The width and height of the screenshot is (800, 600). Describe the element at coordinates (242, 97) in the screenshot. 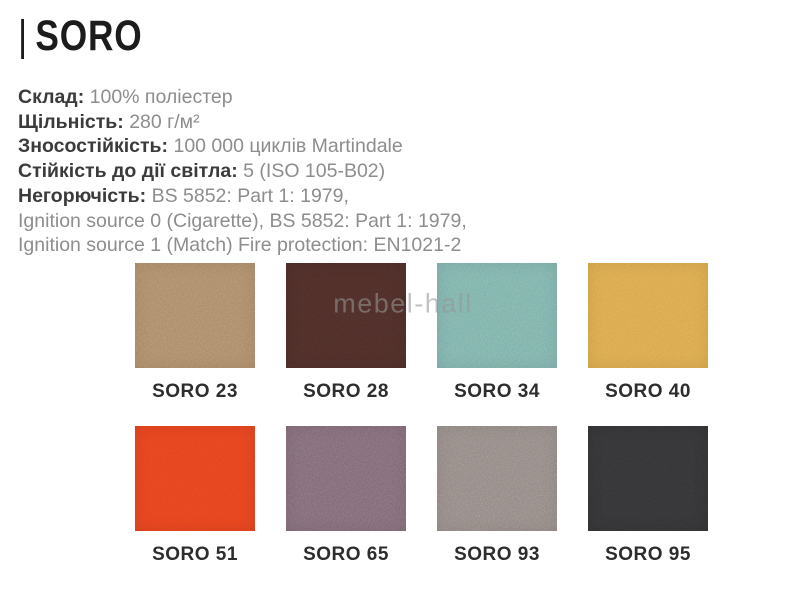

I see `spec-line-composition: Склад: 100% поліестер` at that location.